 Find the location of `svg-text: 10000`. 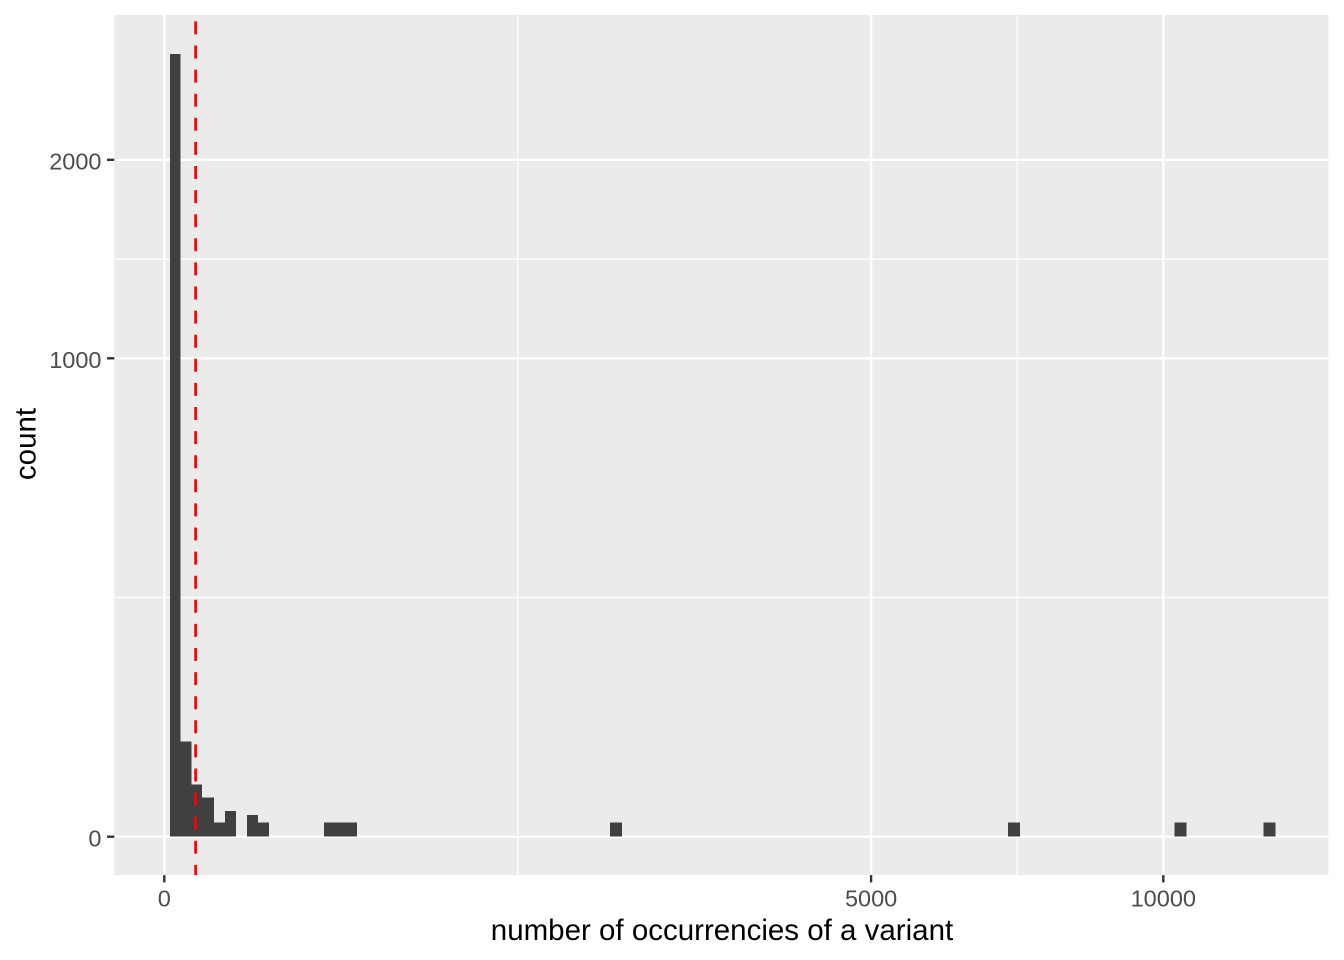

svg-text: 10000 is located at coordinates (1163, 898).